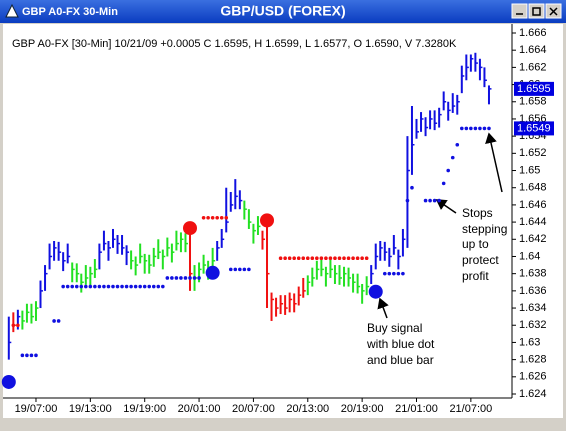 This screenshot has width=566, height=431. I want to click on y-tick-label: 1.642, so click(533, 239).